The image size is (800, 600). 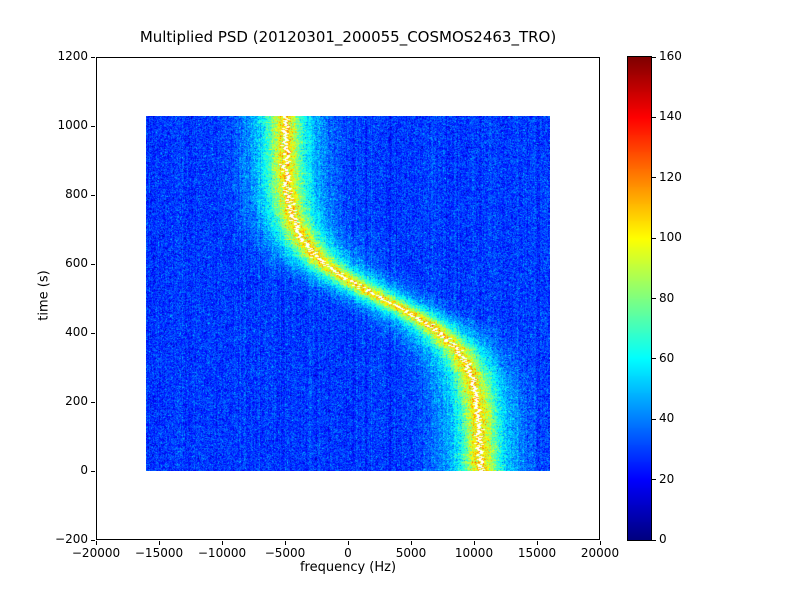 I want to click on colorbar-tick-label: 60, so click(x=667, y=357).